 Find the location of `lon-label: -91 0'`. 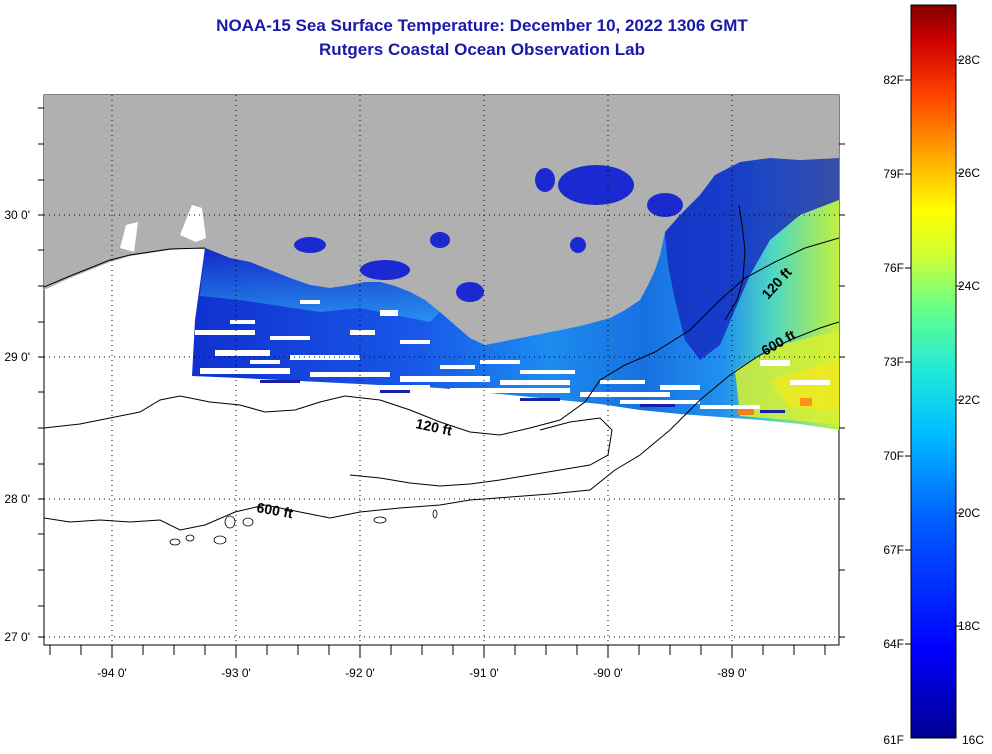

lon-label: -91 0' is located at coordinates (484, 673).